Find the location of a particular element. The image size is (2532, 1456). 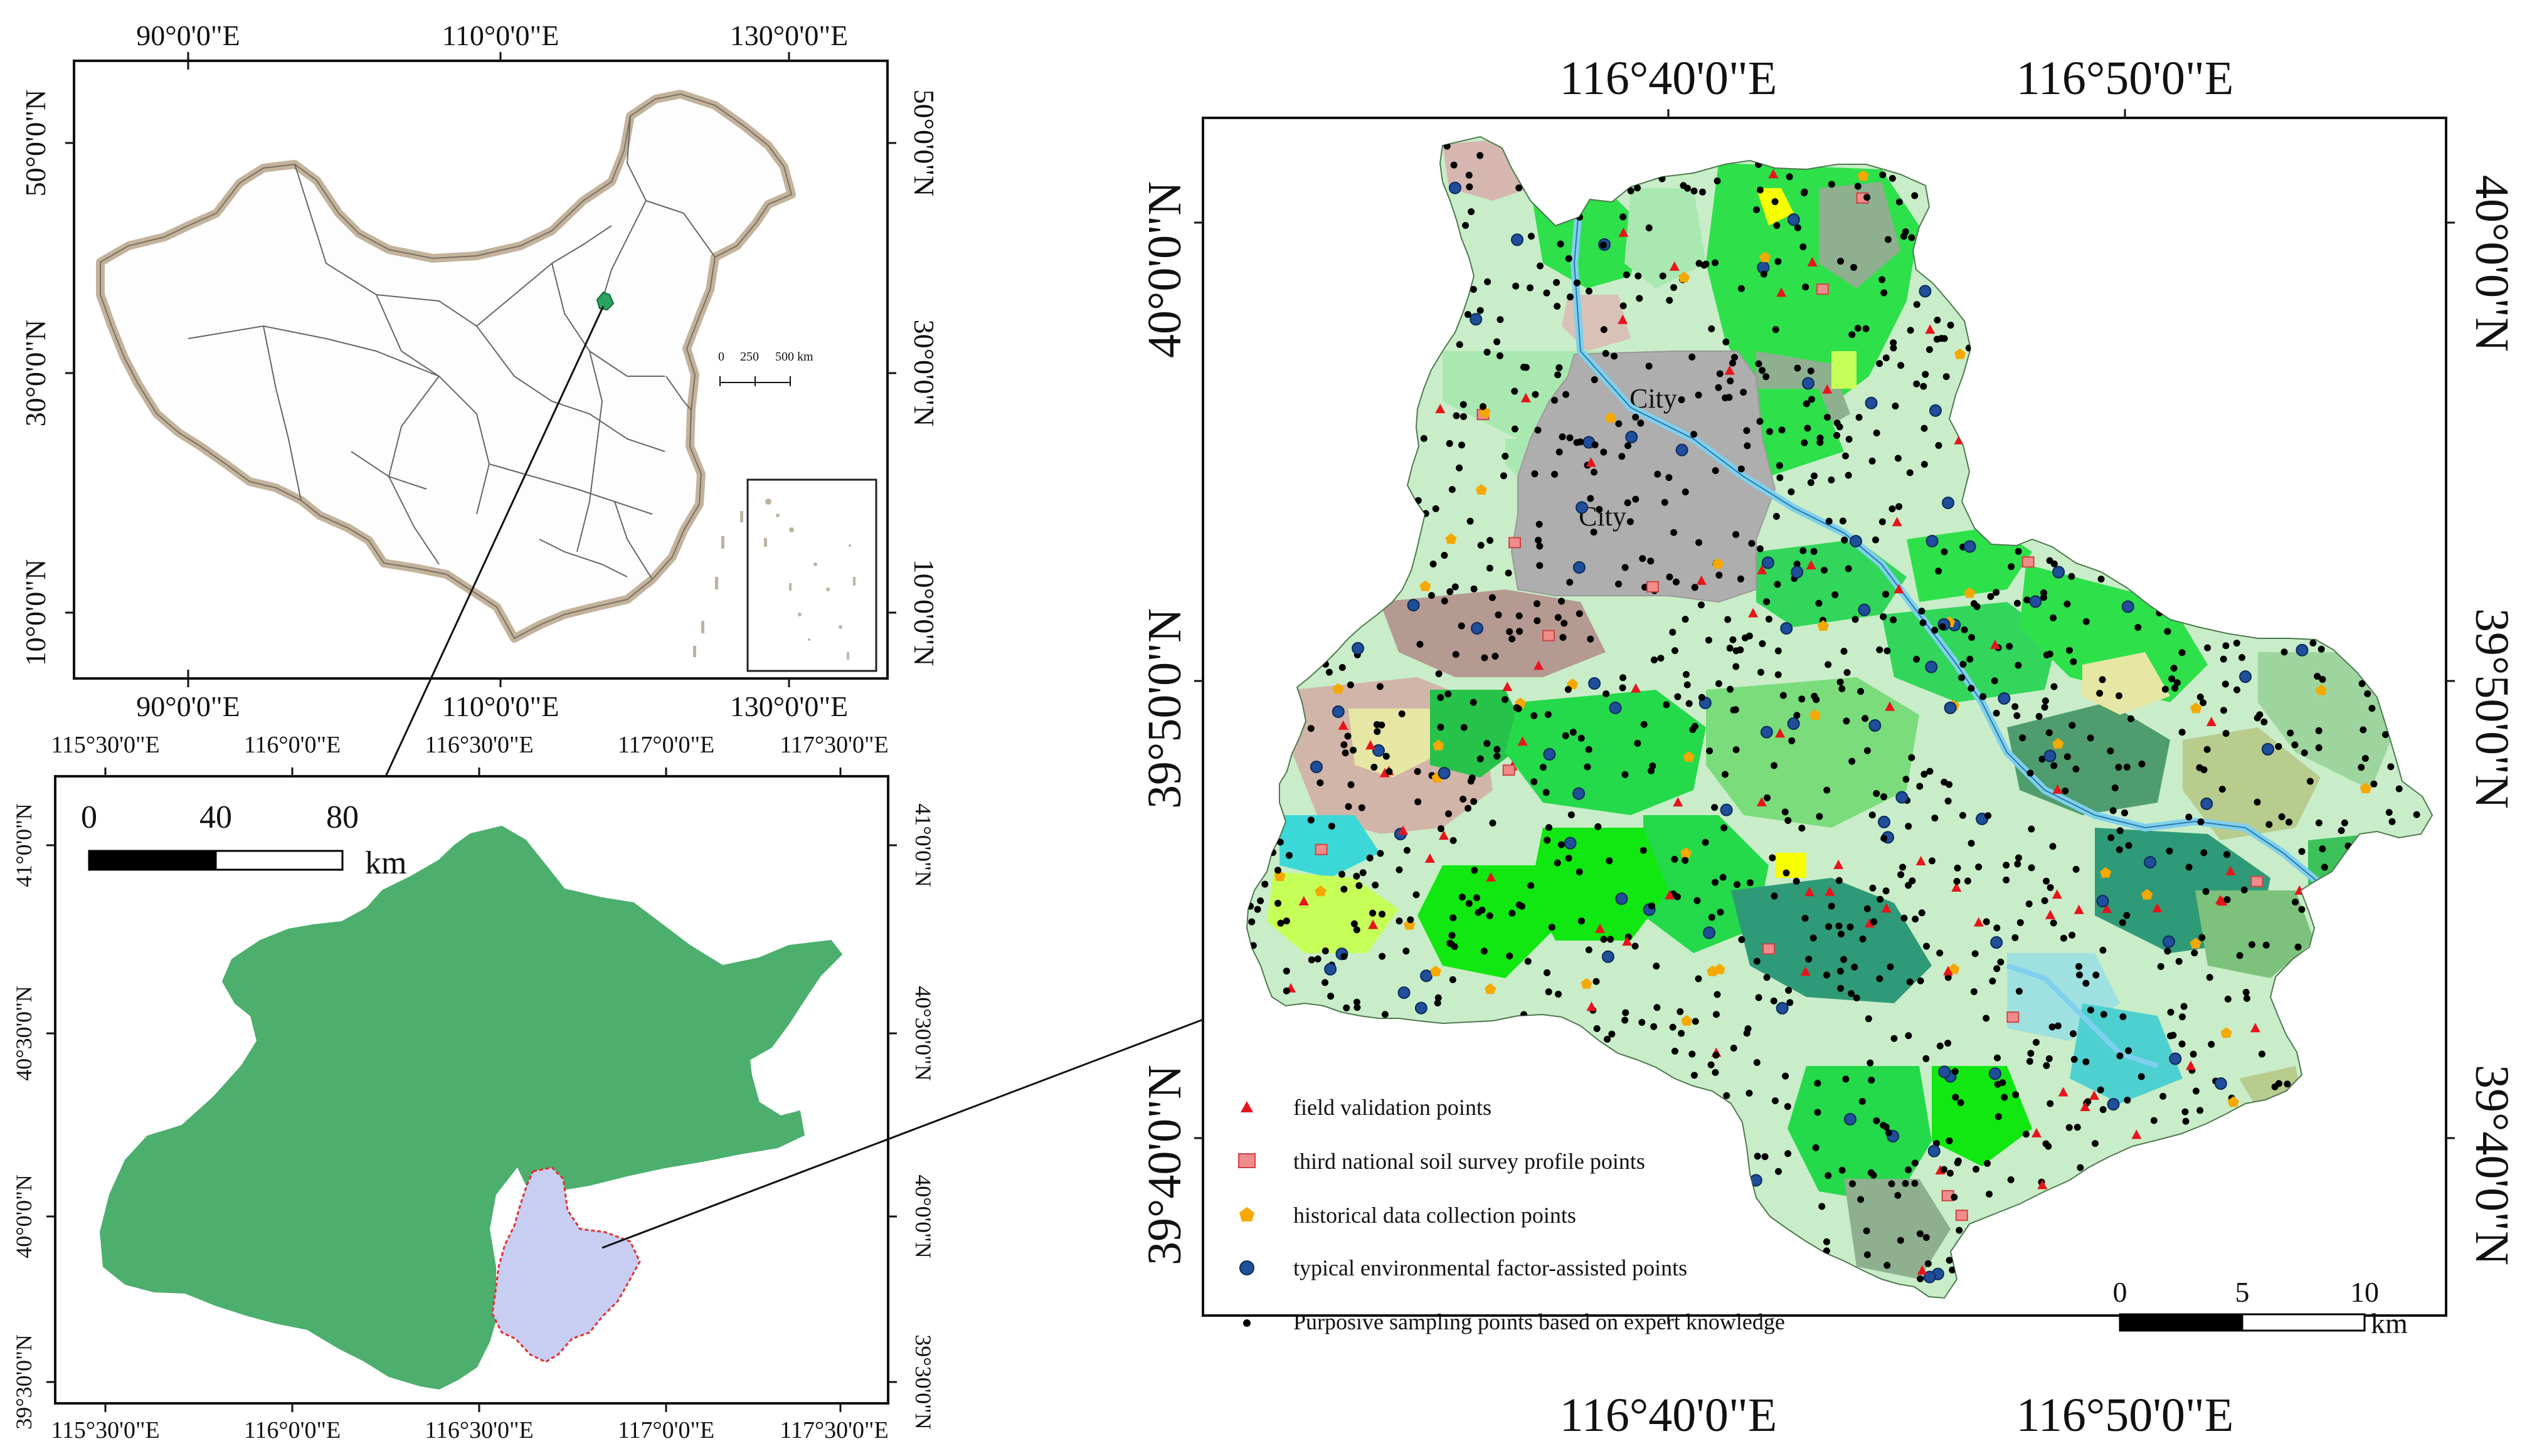

bj-left-lat-39-30: 39°30'0"N is located at coordinates (23, 1382).